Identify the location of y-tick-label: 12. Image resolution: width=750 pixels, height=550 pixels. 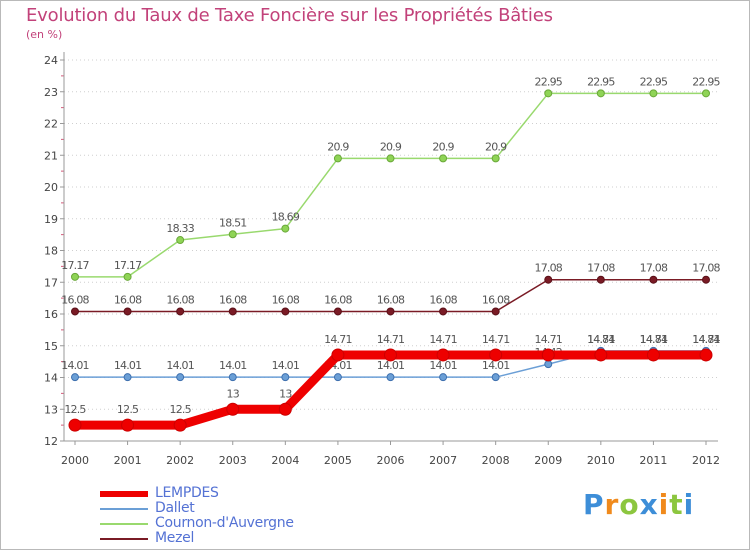
(51, 441).